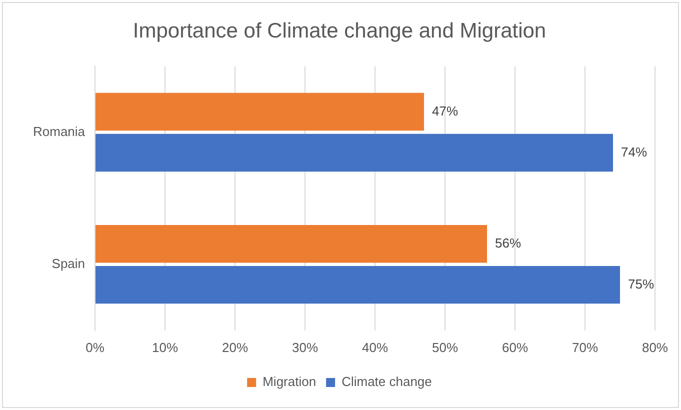 Image resolution: width=681 pixels, height=410 pixels. I want to click on x-tick-label: 50%, so click(445, 347).